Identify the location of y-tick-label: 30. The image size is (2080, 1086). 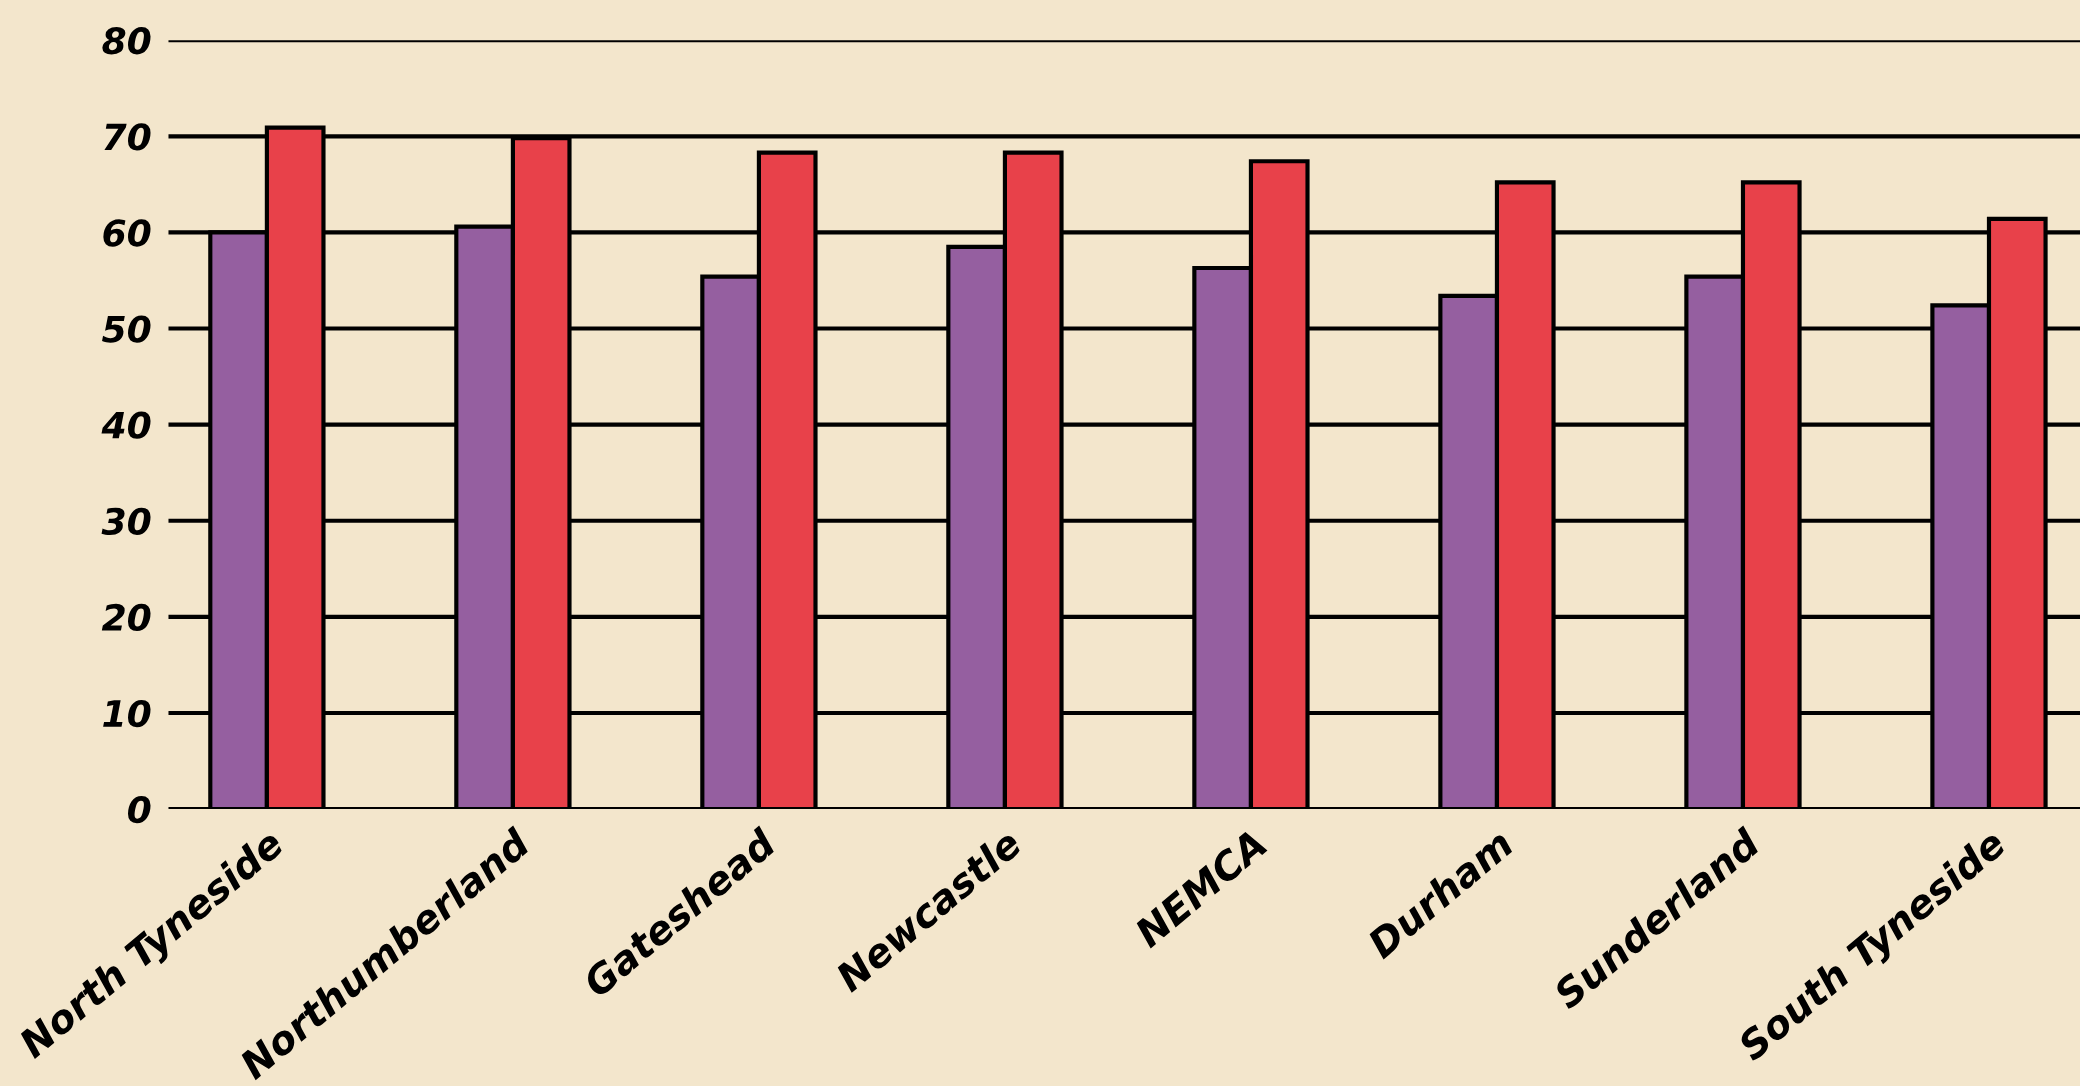
(126, 521).